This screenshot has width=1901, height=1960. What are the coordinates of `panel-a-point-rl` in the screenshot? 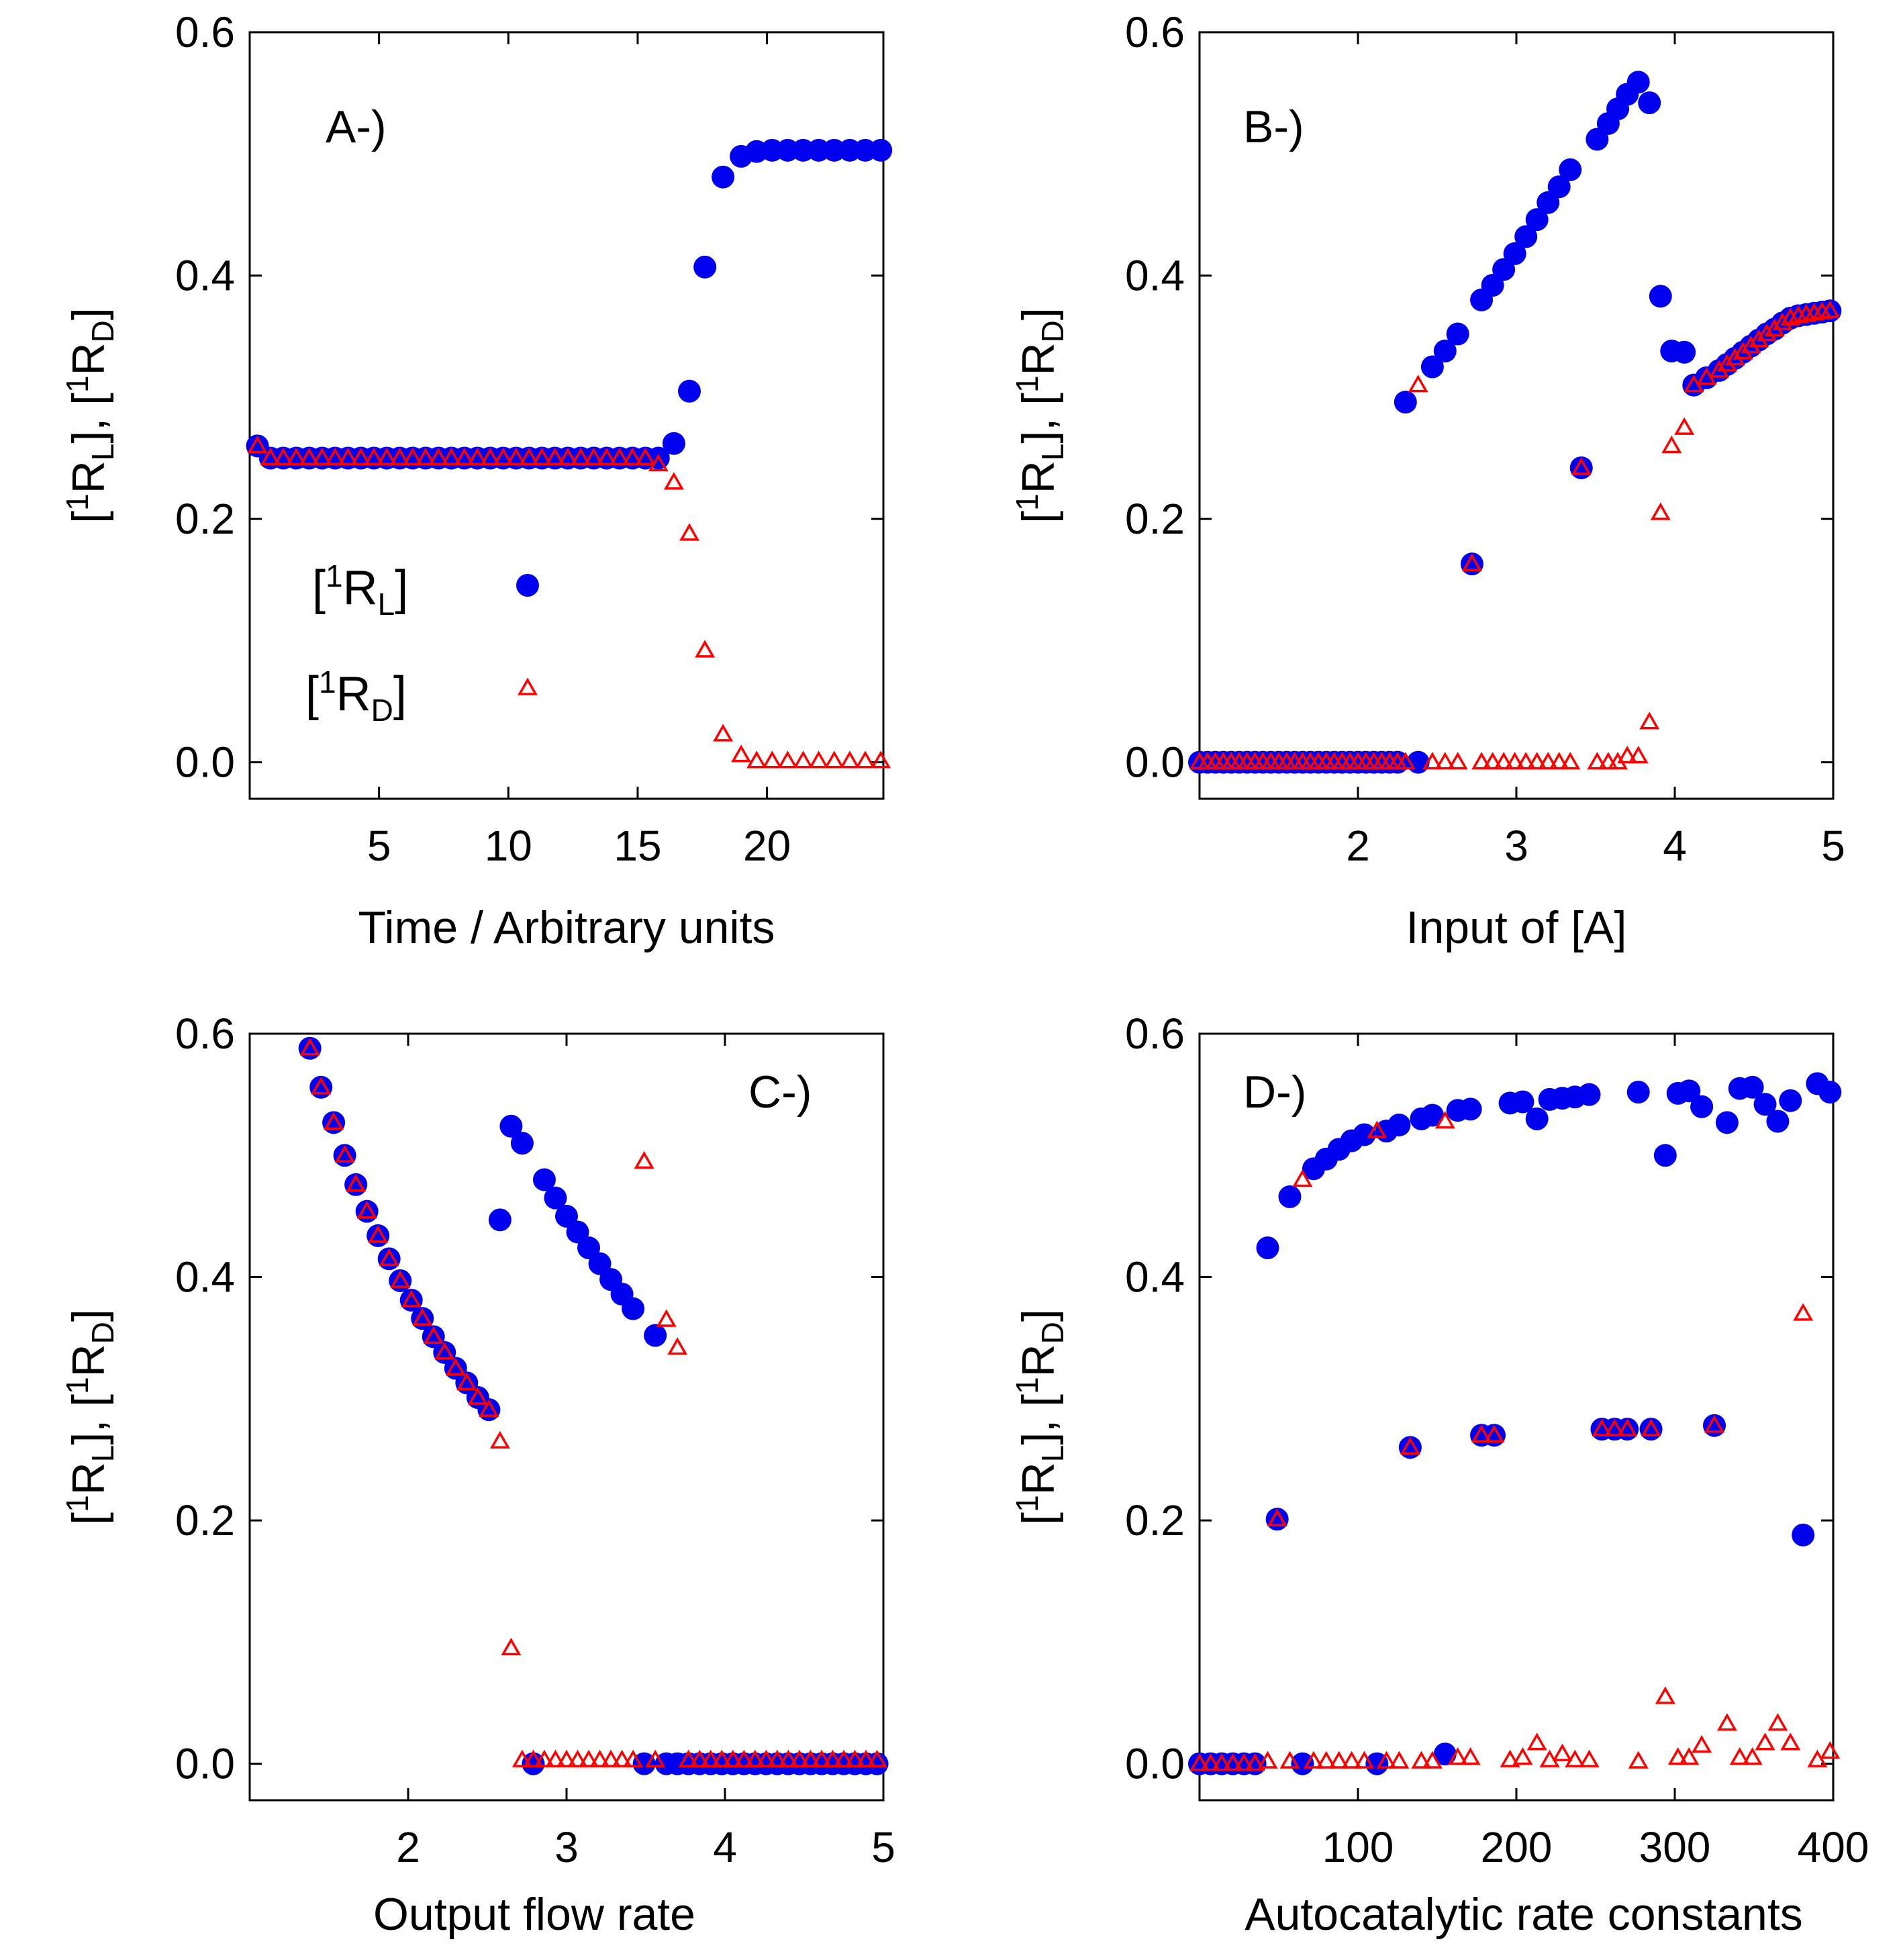 It's located at (689, 391).